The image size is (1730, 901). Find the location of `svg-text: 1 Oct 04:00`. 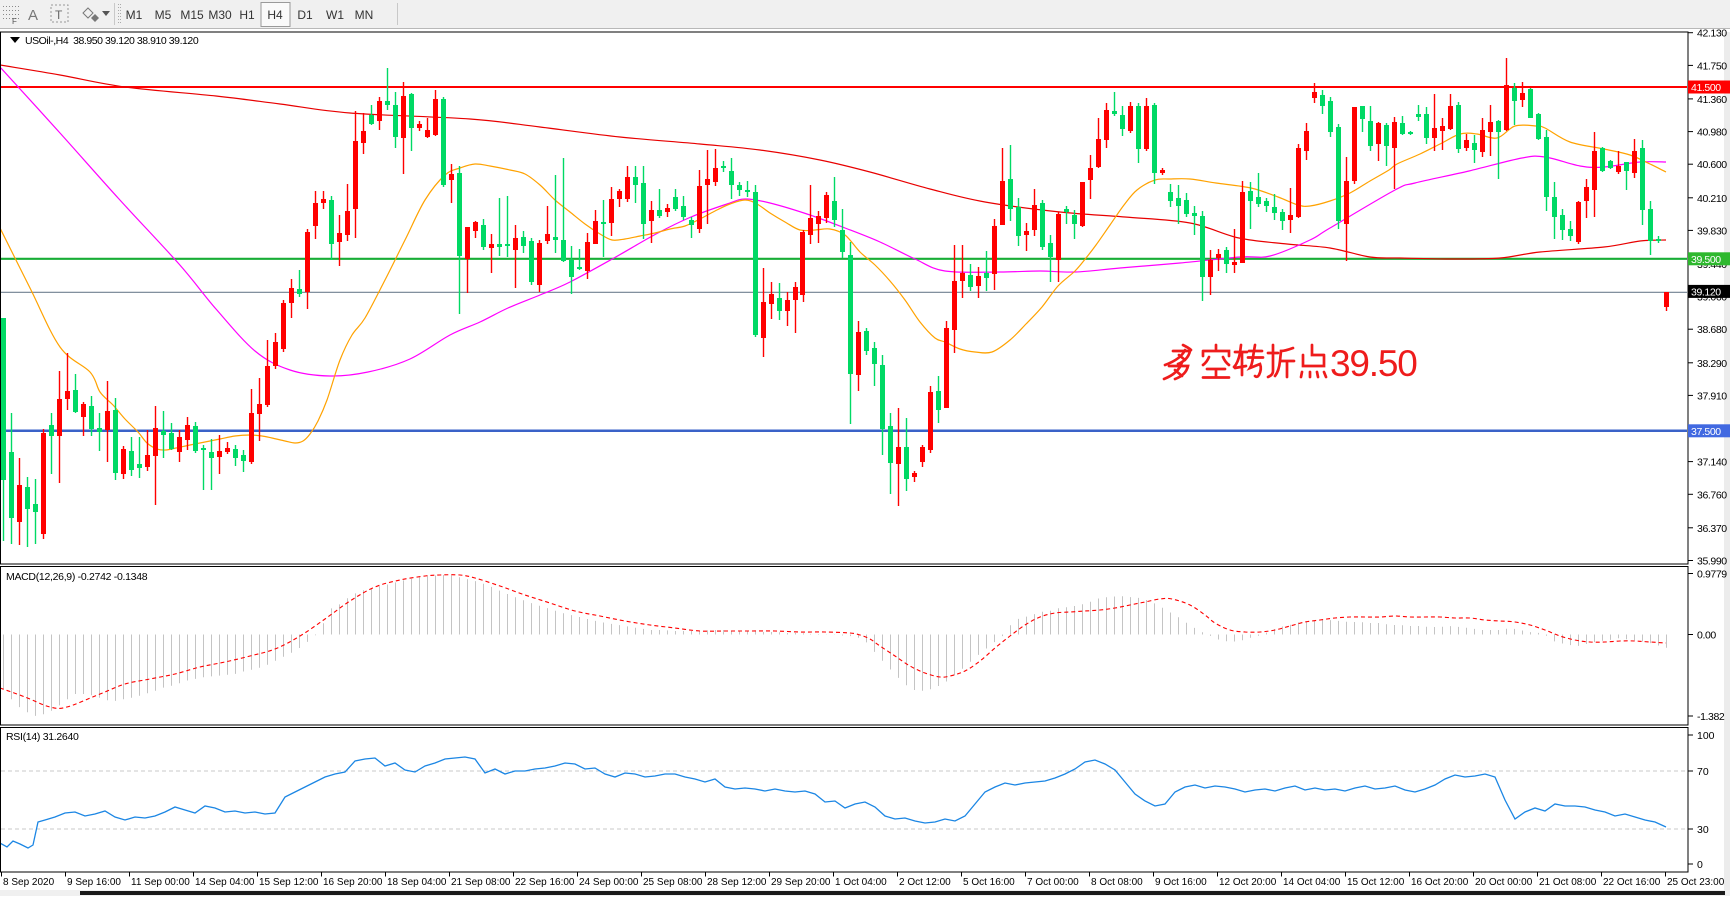

svg-text: 1 Oct 04:00 is located at coordinates (861, 882).